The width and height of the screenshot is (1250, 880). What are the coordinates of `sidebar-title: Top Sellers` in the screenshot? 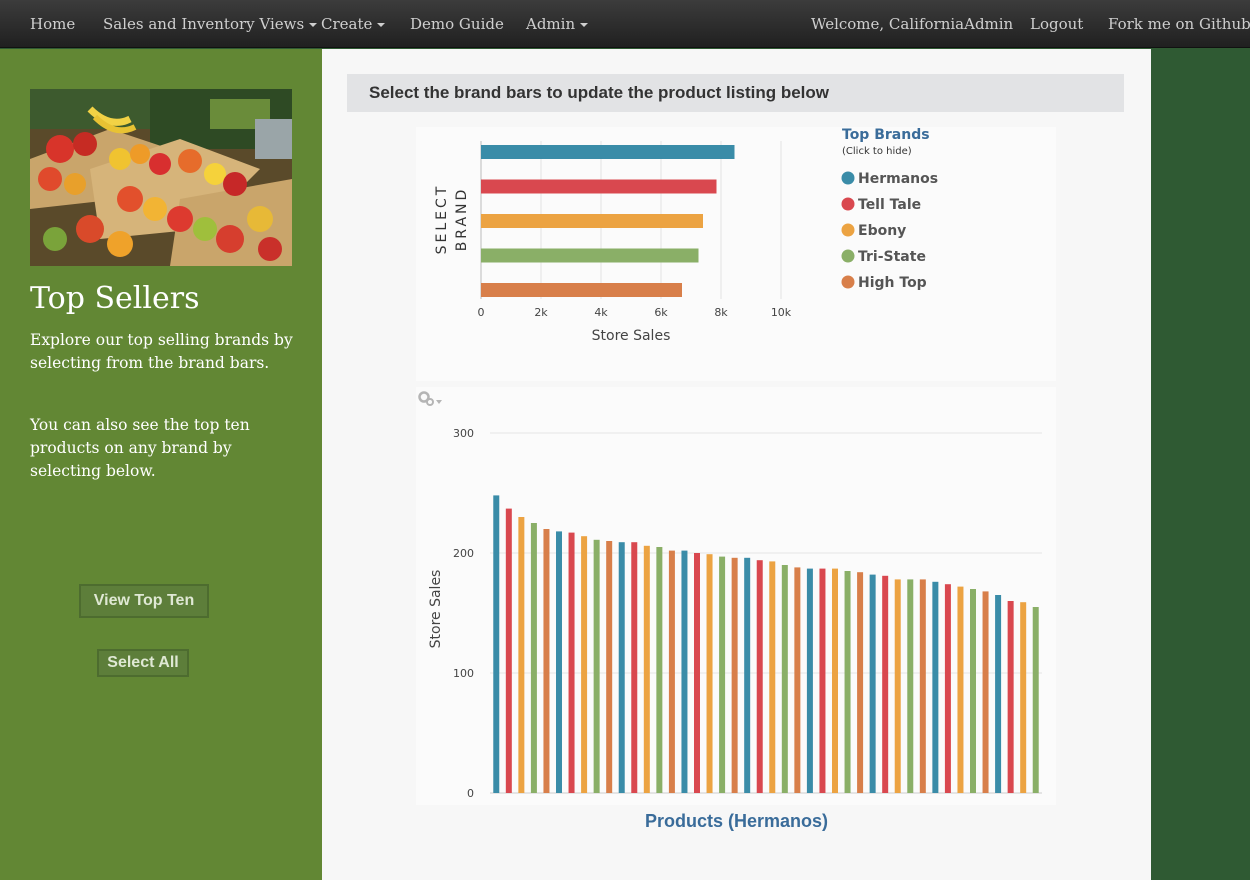 It's located at (115, 298).